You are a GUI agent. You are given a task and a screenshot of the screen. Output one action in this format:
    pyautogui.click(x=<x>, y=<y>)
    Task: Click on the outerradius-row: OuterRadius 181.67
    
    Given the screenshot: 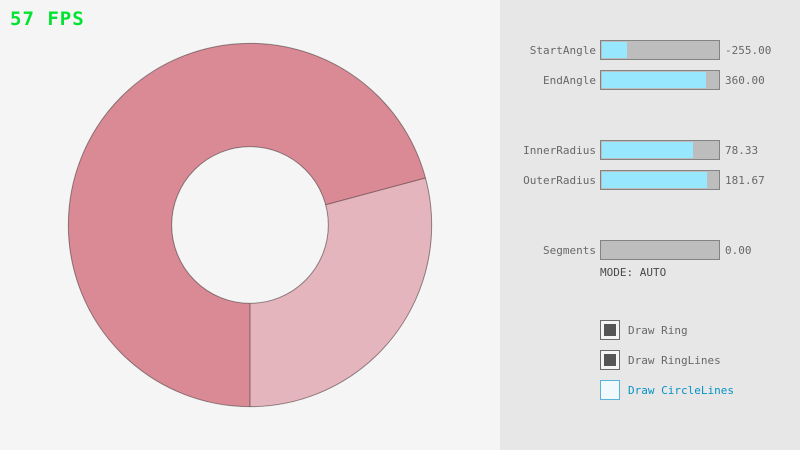 What is the action you would take?
    pyautogui.click(x=650, y=180)
    